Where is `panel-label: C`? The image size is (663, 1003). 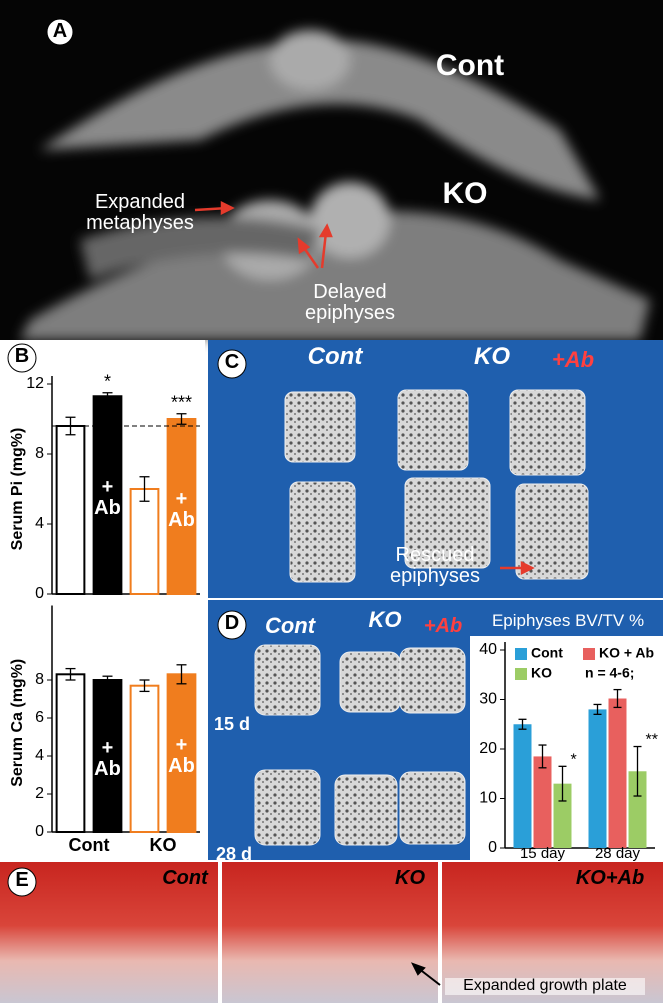 panel-label: C is located at coordinates (232, 362).